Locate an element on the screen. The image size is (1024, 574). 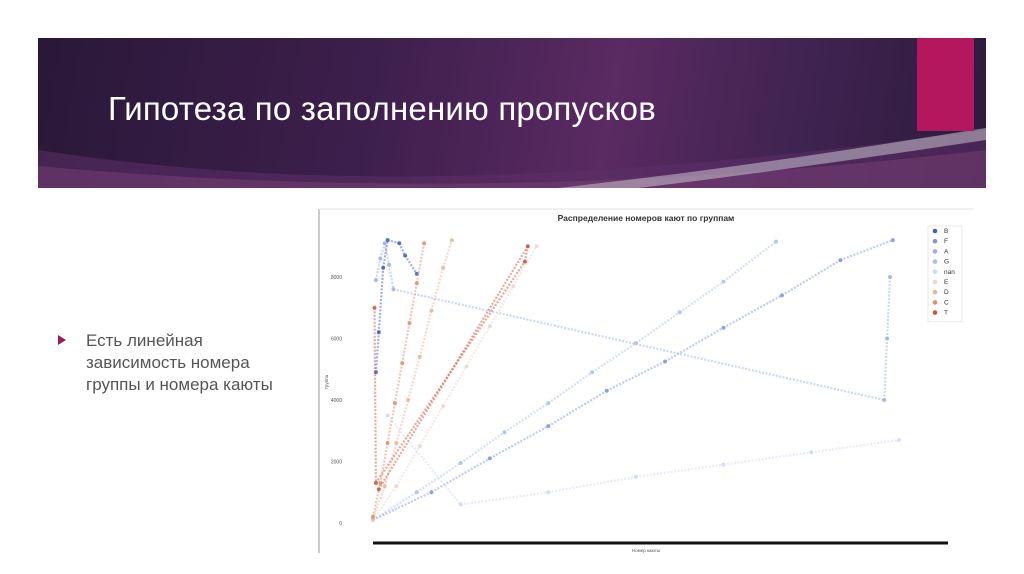
legend-label: T is located at coordinates (946, 313).